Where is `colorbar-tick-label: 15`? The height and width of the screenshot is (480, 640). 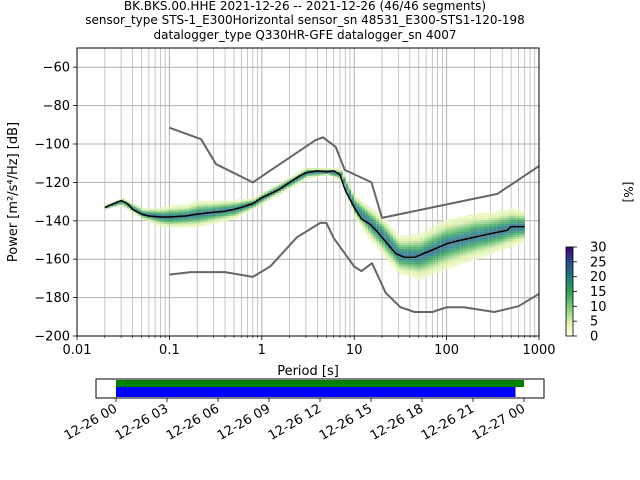 colorbar-tick-label: 15 is located at coordinates (598, 292).